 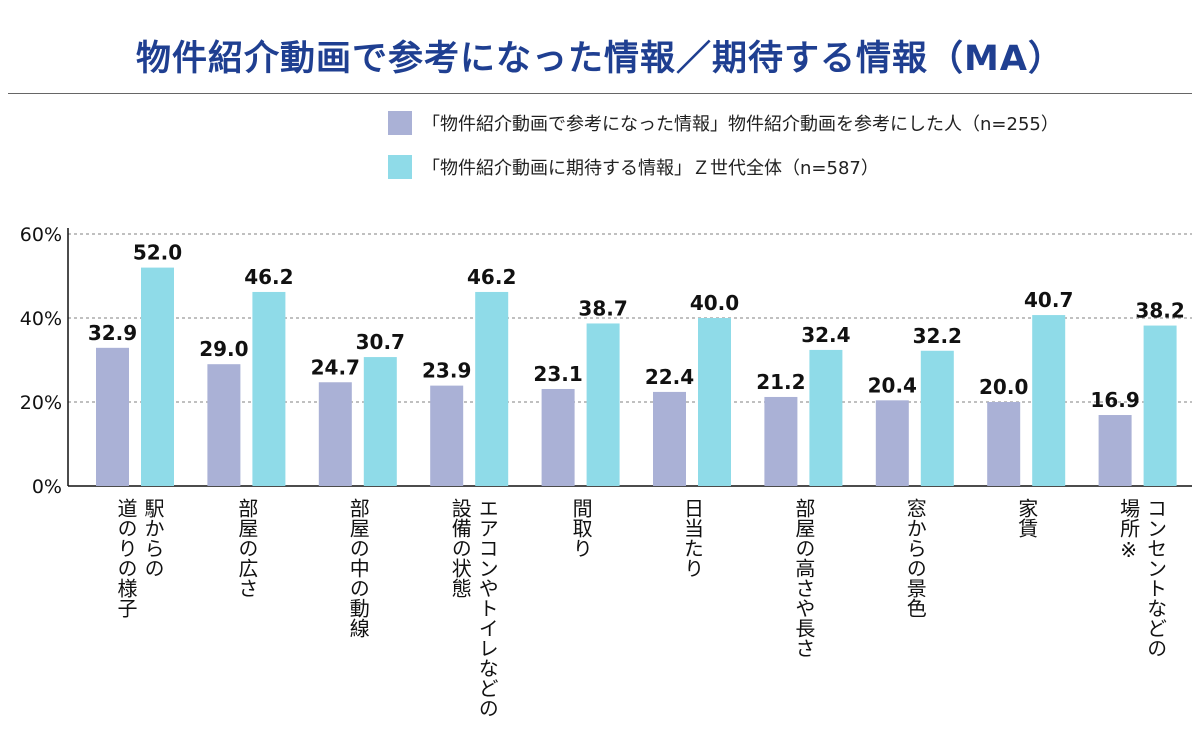 What do you see at coordinates (915, 558) in the screenshot?
I see `x-tick-label: 窓からの景色` at bounding box center [915, 558].